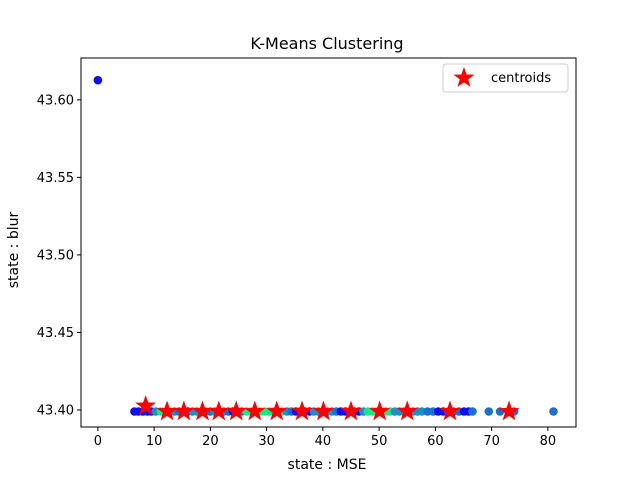 The image size is (640, 480). I want to click on x-tick-label: 20, so click(210, 441).